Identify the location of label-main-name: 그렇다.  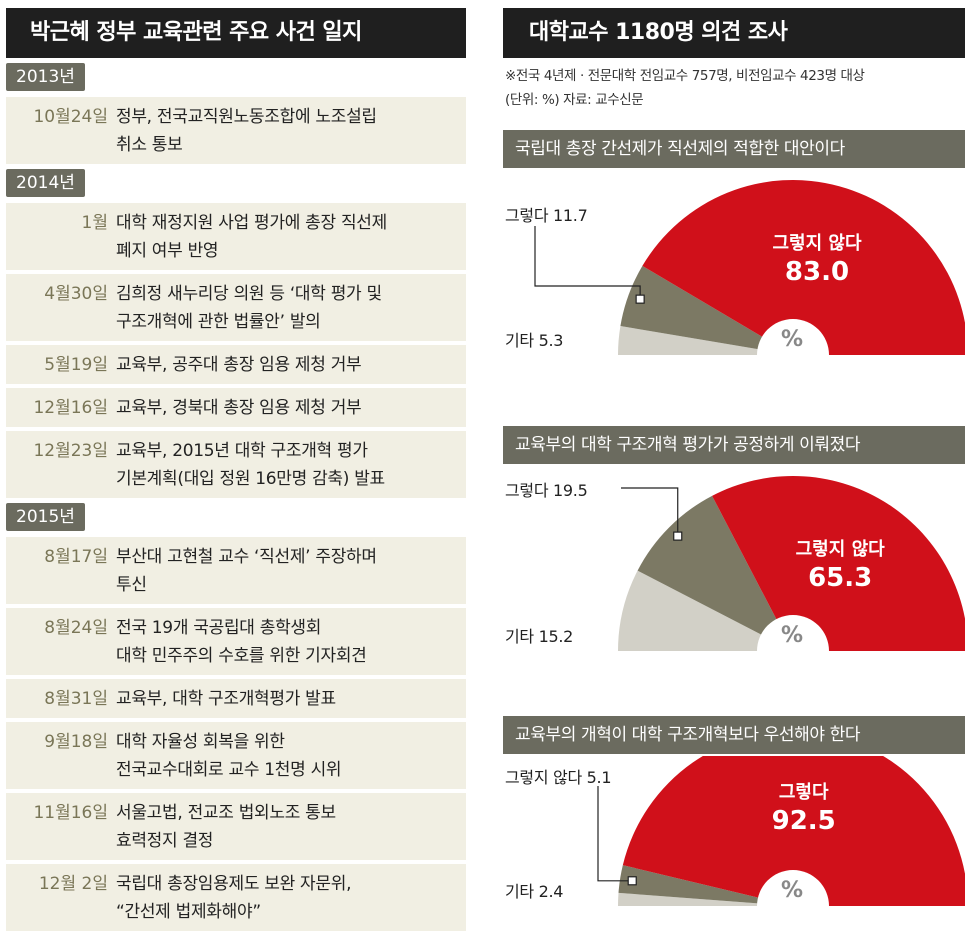
(803, 792).